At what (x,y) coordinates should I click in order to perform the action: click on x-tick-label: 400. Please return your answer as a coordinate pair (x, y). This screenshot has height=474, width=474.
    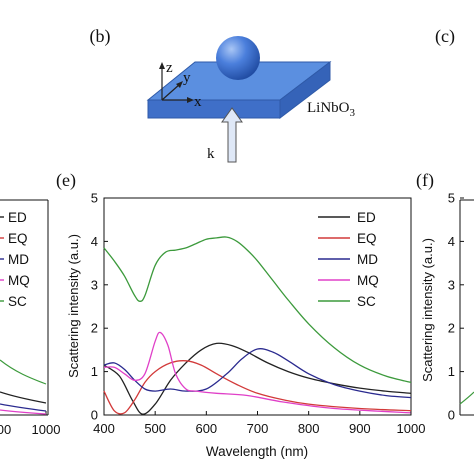
    Looking at the image, I should click on (104, 428).